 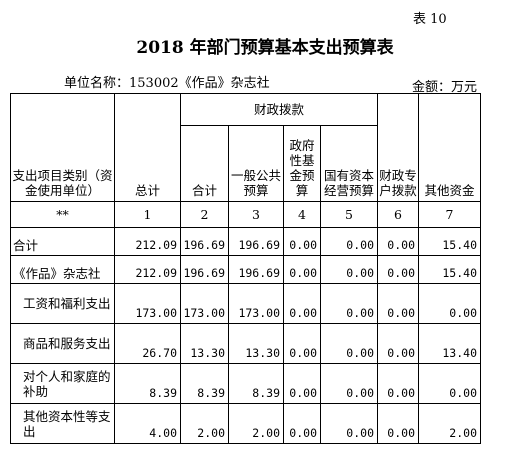 What do you see at coordinates (62, 214) in the screenshot?
I see `index-cell: **` at bounding box center [62, 214].